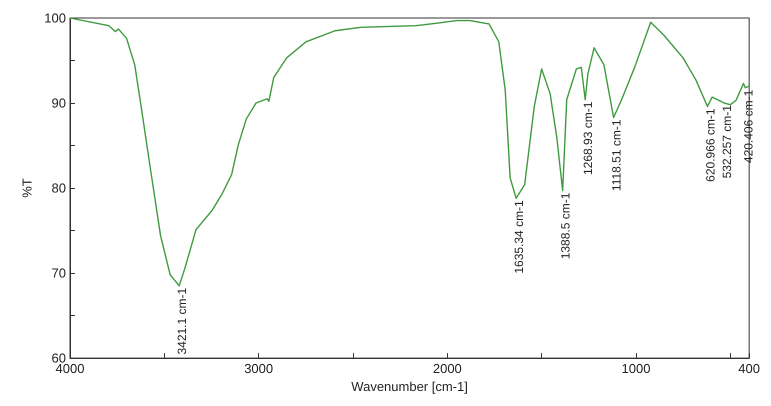  What do you see at coordinates (59, 273) in the screenshot?
I see `y-tick-label: 70` at bounding box center [59, 273].